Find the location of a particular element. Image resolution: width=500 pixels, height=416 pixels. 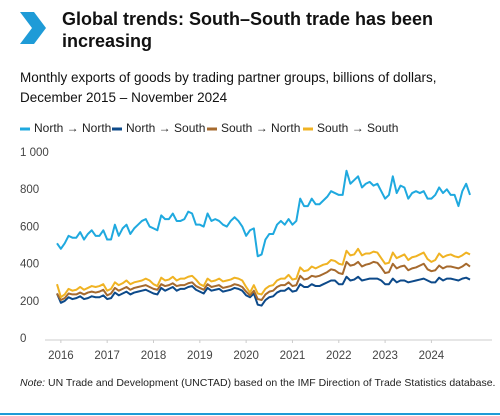

y-tick-label: 800 is located at coordinates (29, 190).